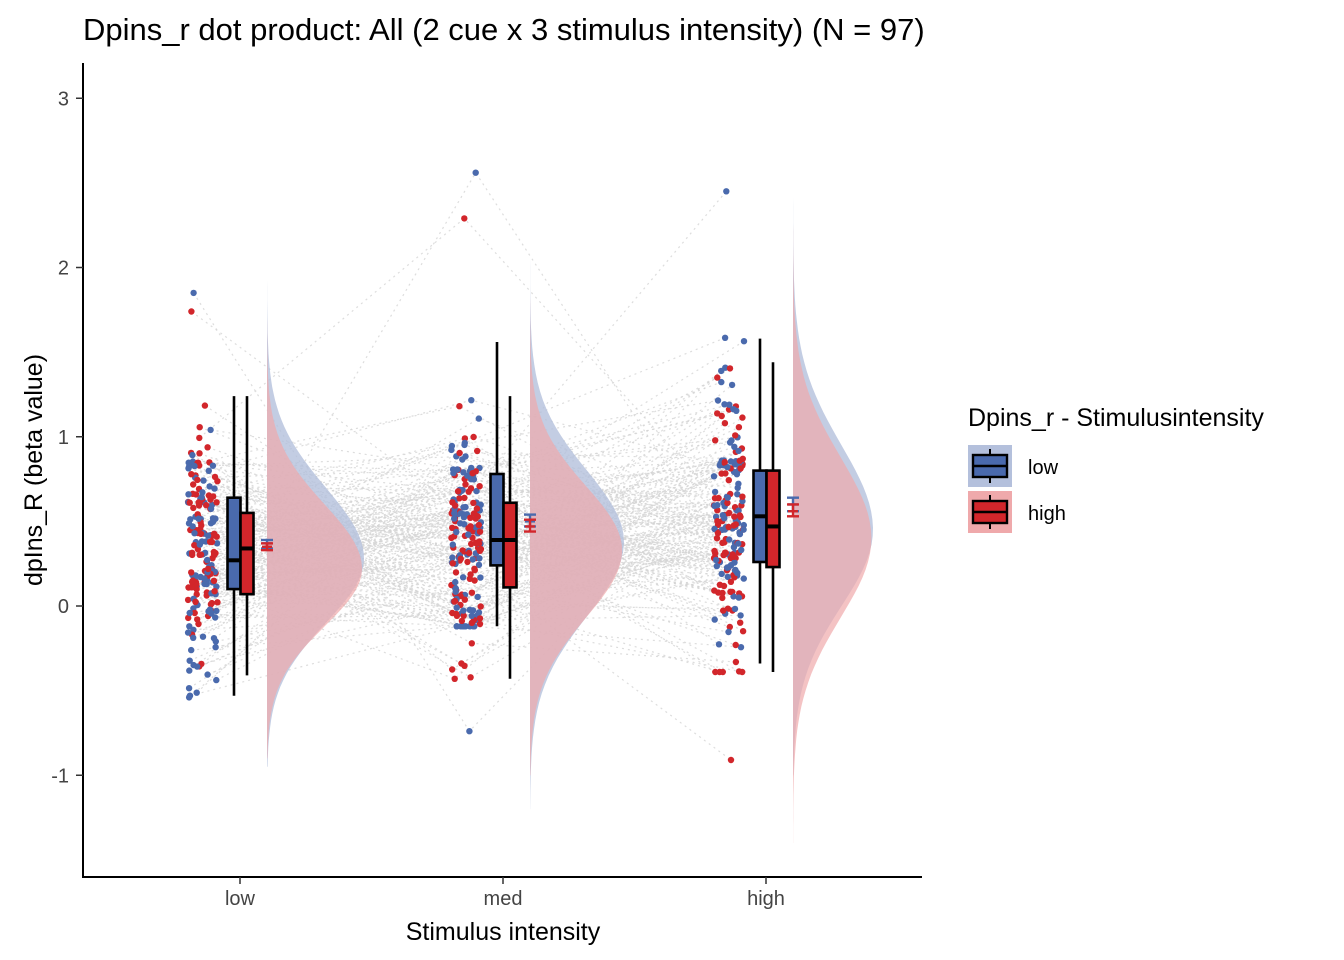  I want to click on density-high-med, so click(576, 513).